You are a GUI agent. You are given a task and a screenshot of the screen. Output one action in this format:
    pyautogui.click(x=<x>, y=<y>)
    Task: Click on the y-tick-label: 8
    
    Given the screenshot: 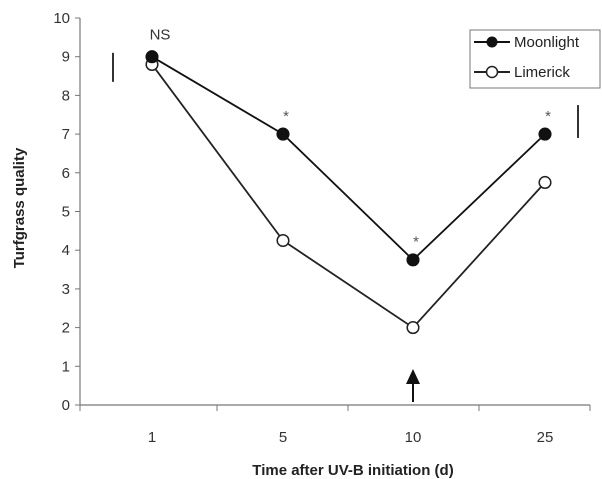 What is the action you would take?
    pyautogui.click(x=66, y=95)
    